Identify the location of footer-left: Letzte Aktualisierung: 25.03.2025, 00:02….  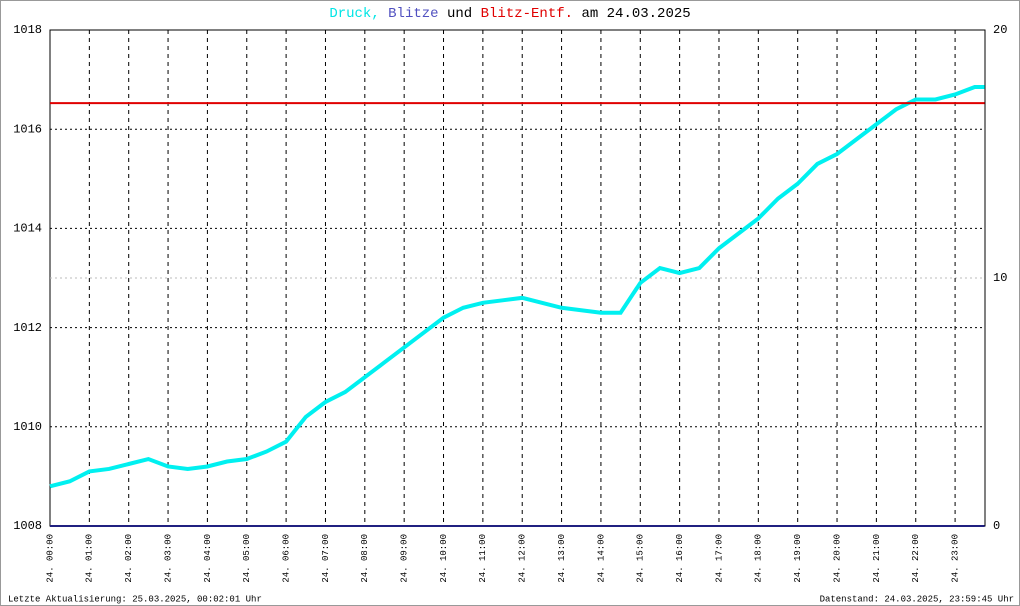
(135, 599).